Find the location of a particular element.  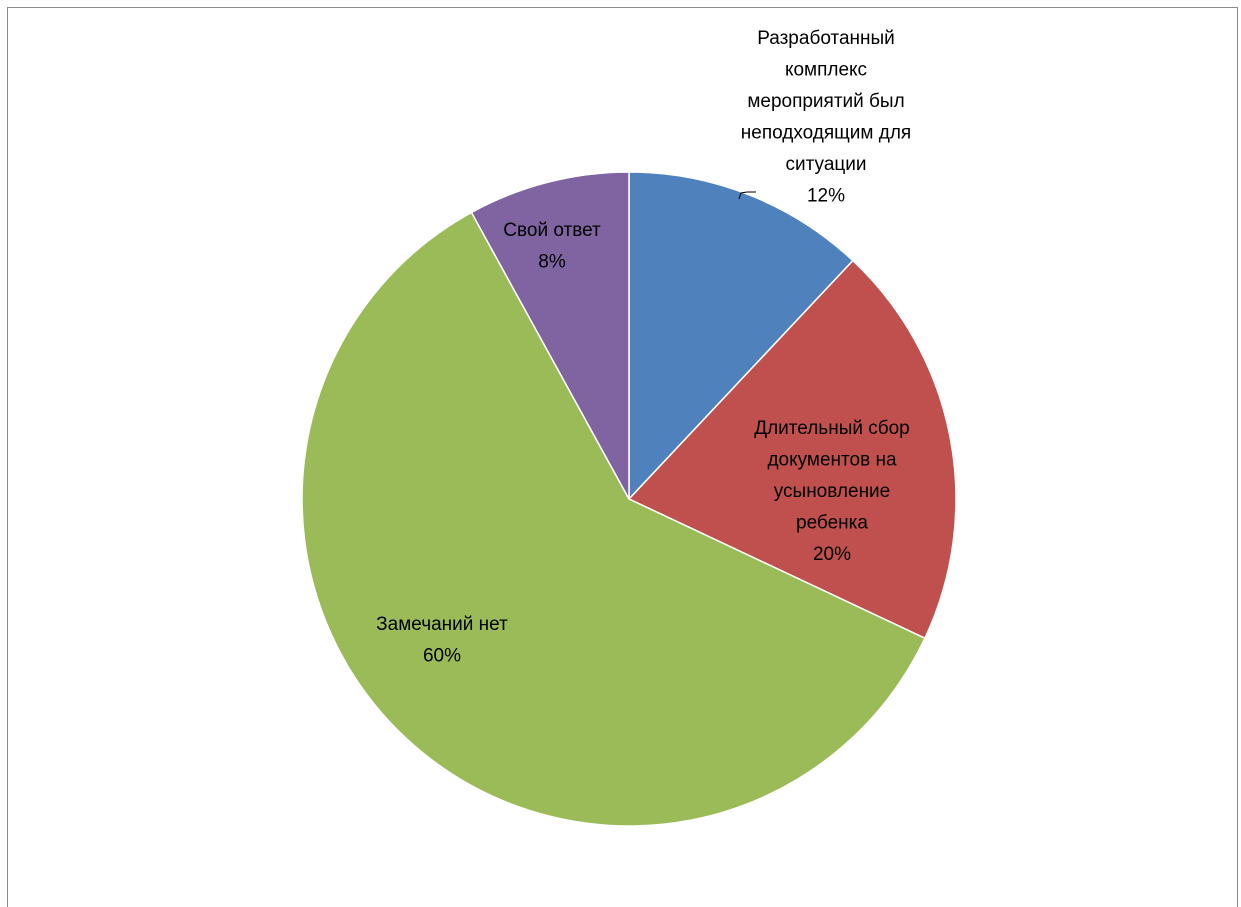

data-label-line: Разработанный is located at coordinates (826, 38).